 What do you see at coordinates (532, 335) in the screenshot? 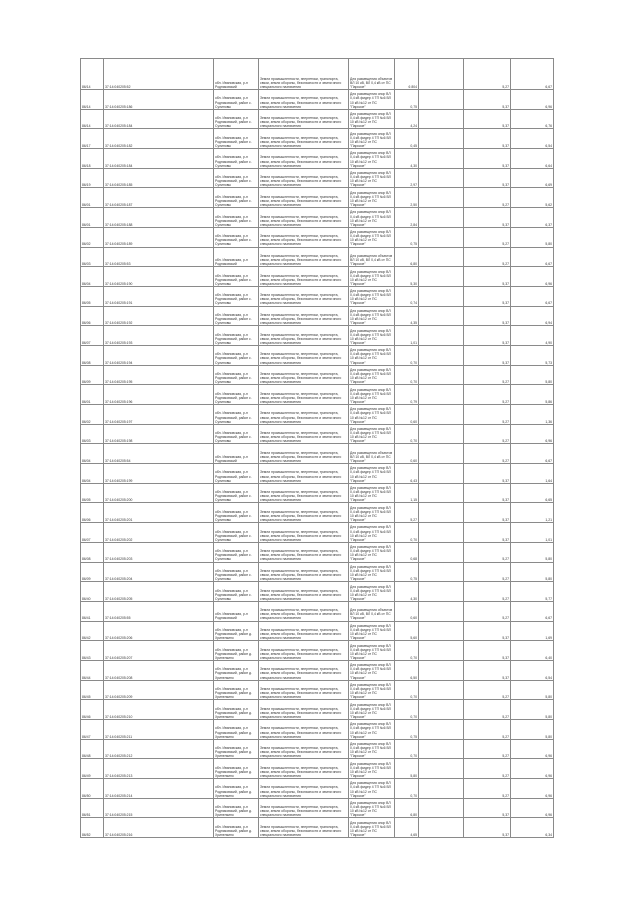
I see `value-2-cell: 4,90` at bounding box center [532, 335].